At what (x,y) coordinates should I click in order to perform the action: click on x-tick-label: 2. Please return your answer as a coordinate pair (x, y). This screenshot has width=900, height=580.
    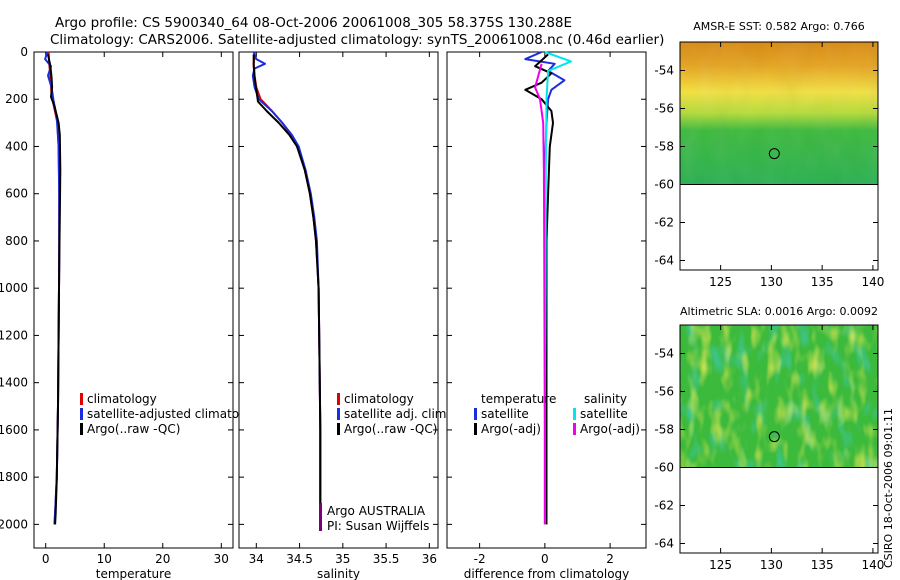
    Looking at the image, I should click on (610, 559).